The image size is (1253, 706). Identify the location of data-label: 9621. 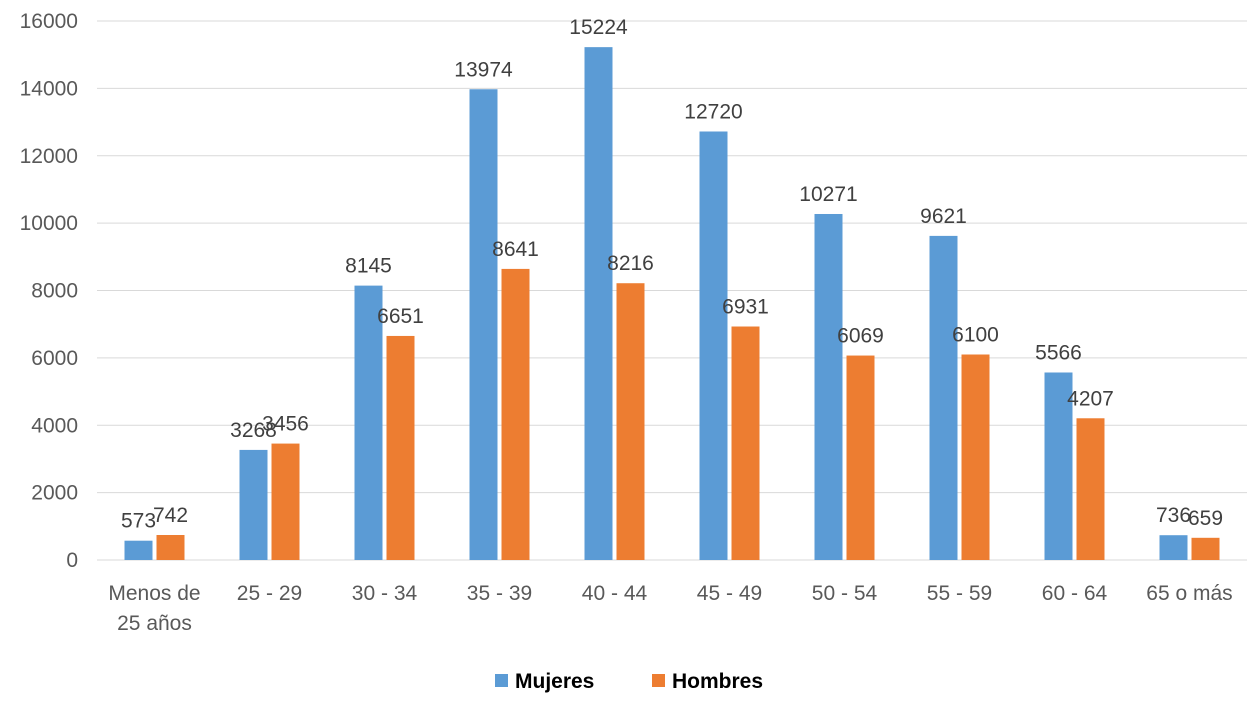
(943, 216).